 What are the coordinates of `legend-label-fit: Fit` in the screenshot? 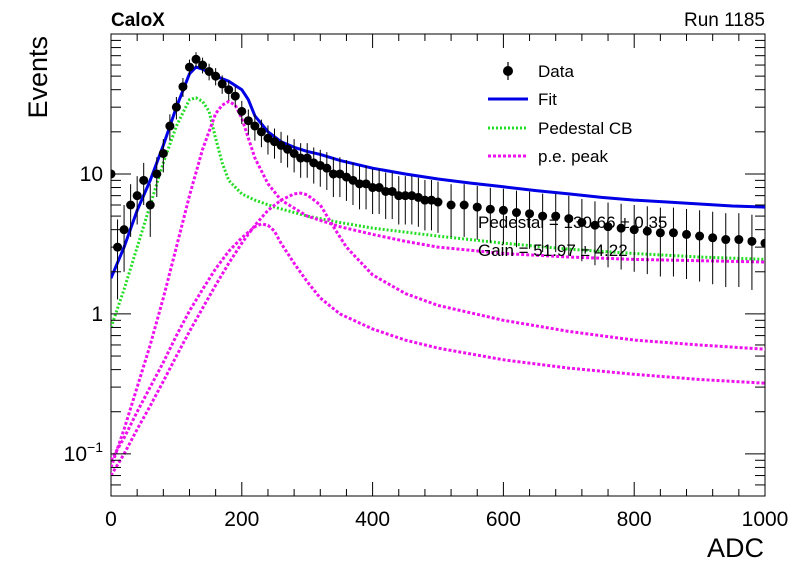 It's located at (547, 99).